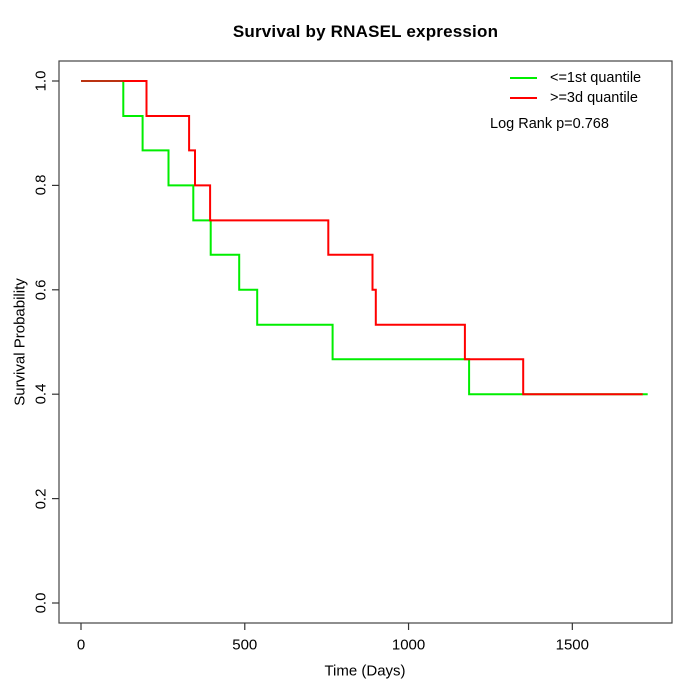  I want to click on y-tick-label: 0.4, so click(41, 394).